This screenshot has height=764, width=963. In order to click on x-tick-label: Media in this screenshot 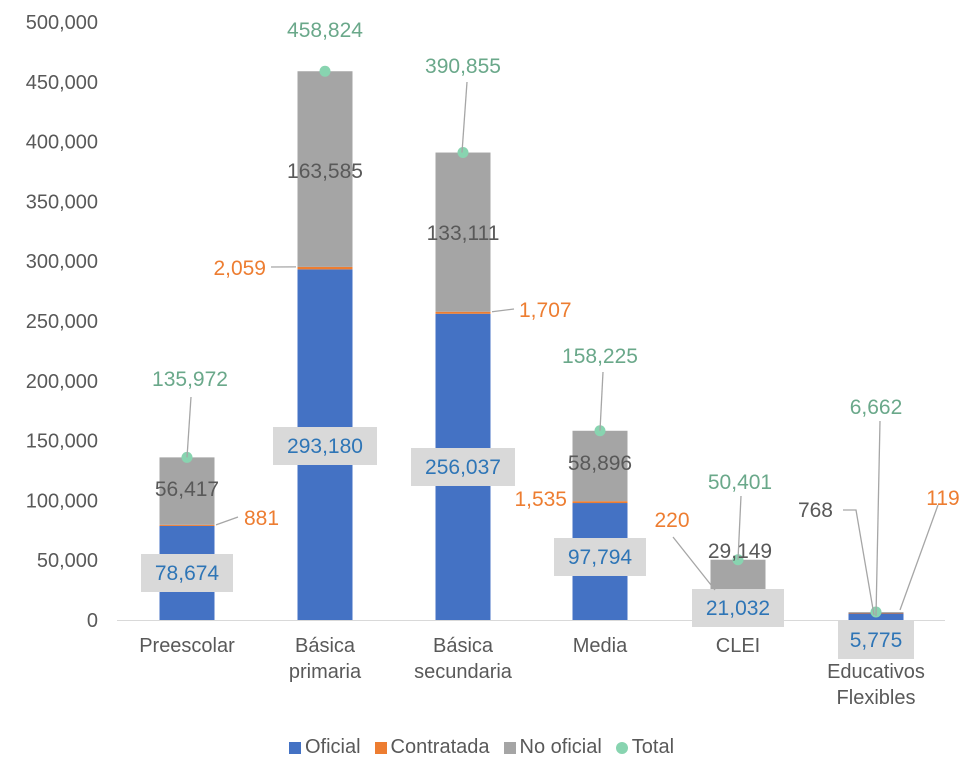, I will do `click(600, 646)`.